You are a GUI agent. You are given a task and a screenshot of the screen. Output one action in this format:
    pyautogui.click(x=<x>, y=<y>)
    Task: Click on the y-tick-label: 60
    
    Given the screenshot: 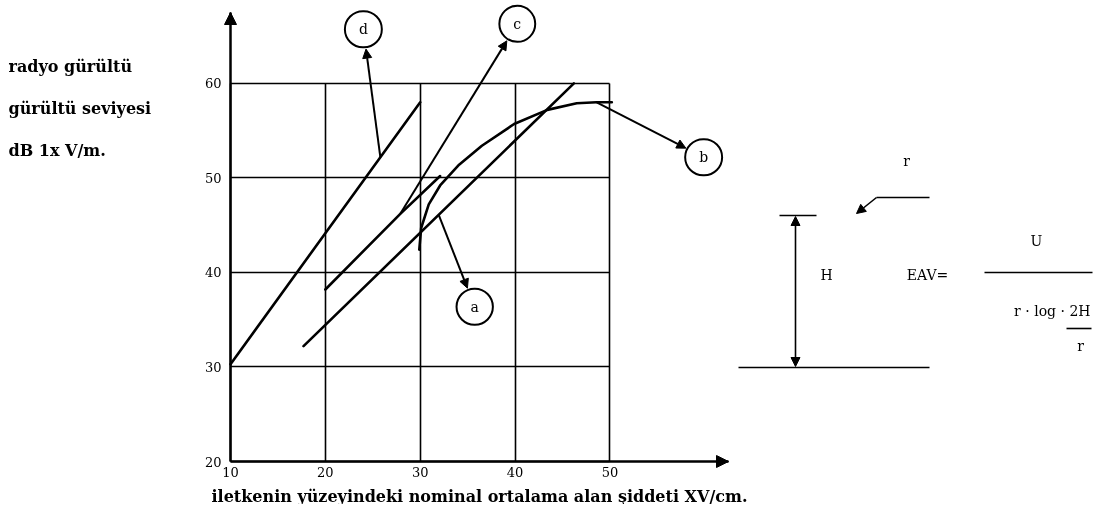 What is the action you would take?
    pyautogui.click(x=213, y=84)
    